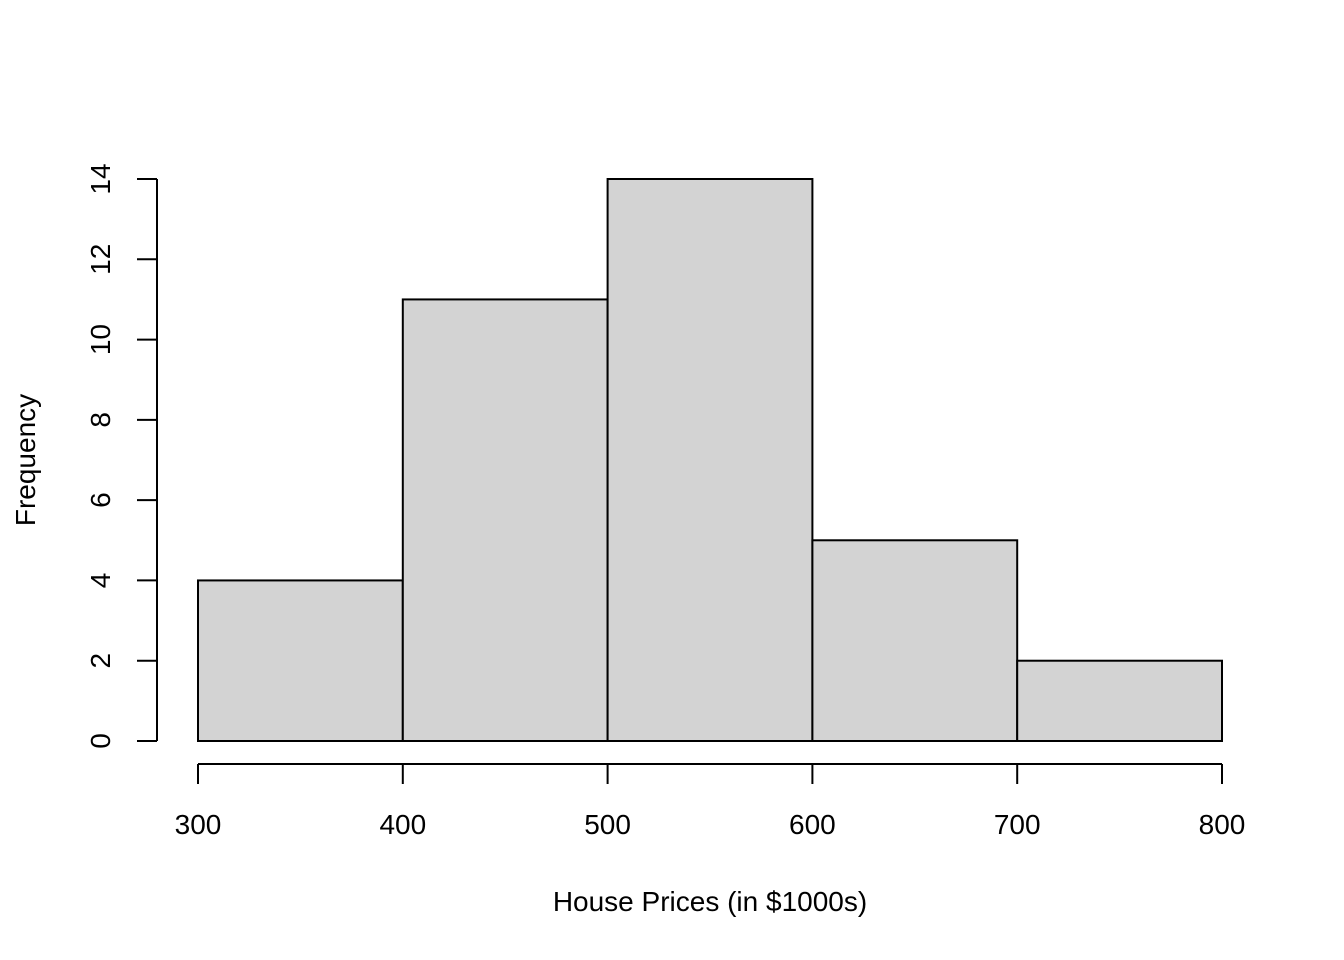 The height and width of the screenshot is (960, 1344). I want to click on y-tick-label-14: 14, so click(100, 178).